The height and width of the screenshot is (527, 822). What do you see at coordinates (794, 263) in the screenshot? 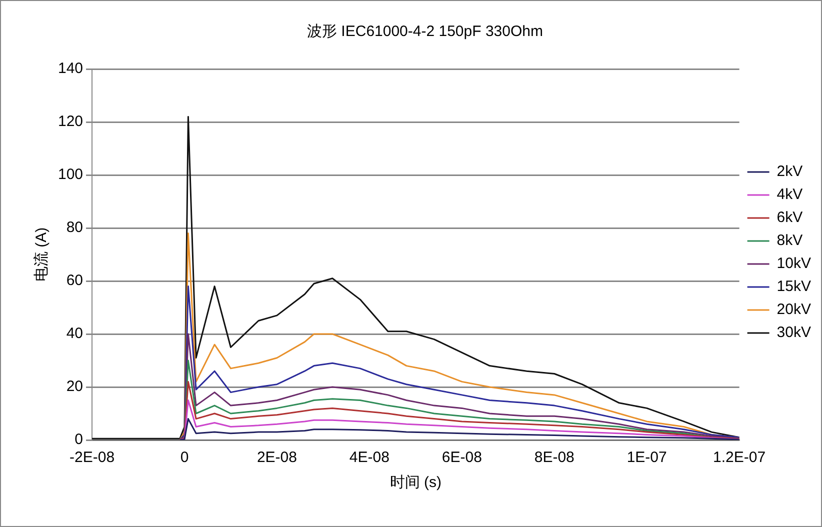
I see `legend-label: 10kV` at bounding box center [794, 263].